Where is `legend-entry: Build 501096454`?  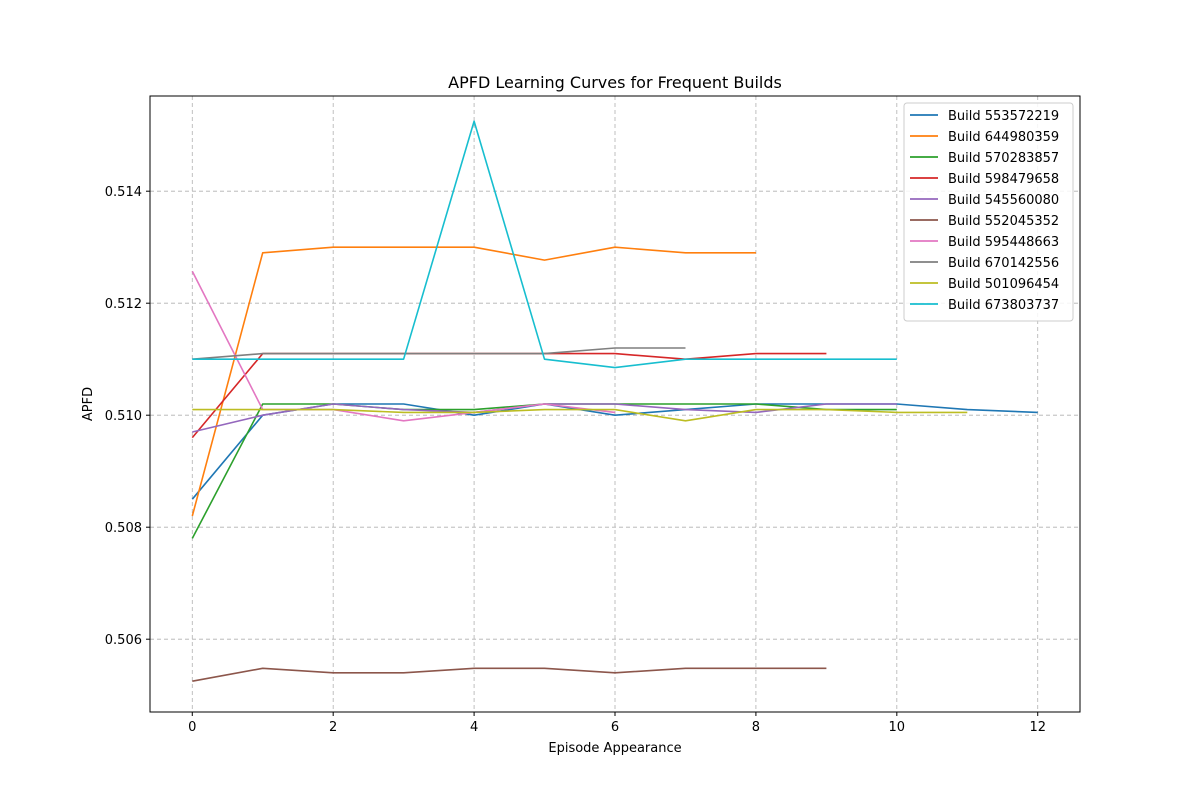 legend-entry: Build 501096454 is located at coordinates (1003, 284).